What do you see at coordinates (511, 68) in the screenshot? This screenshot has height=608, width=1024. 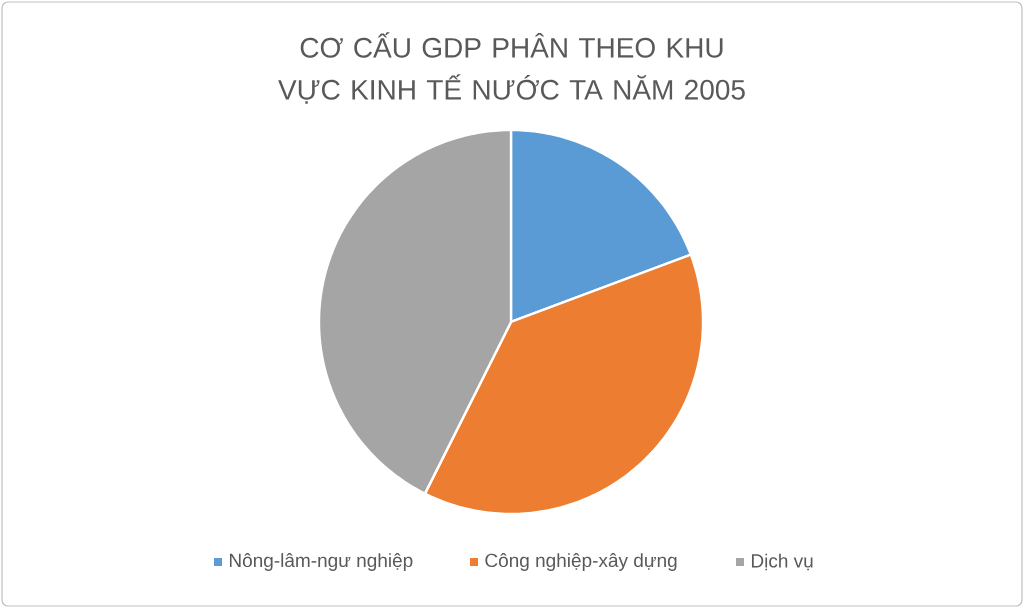 I see `chart-title: CƠ CẤU GDP PHÂN THEO KHU VỰC KINH TẾ NƯỚC TA NĂM 2005` at bounding box center [511, 68].